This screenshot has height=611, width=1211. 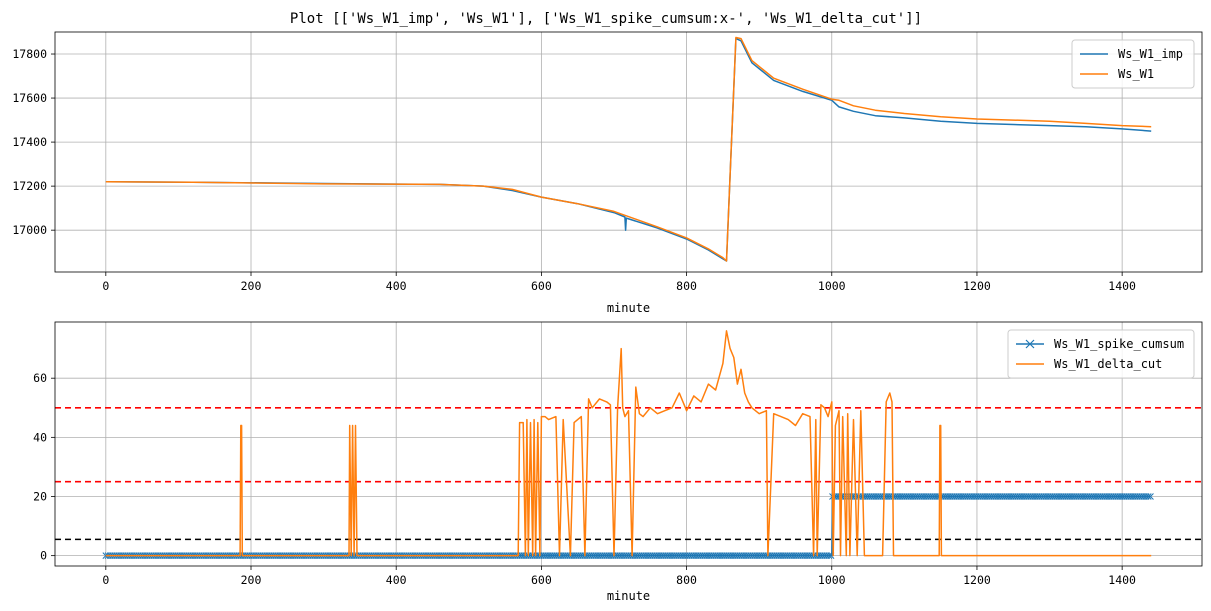 What do you see at coordinates (29, 54) in the screenshot?
I see `top-y-tick-label: 17800` at bounding box center [29, 54].